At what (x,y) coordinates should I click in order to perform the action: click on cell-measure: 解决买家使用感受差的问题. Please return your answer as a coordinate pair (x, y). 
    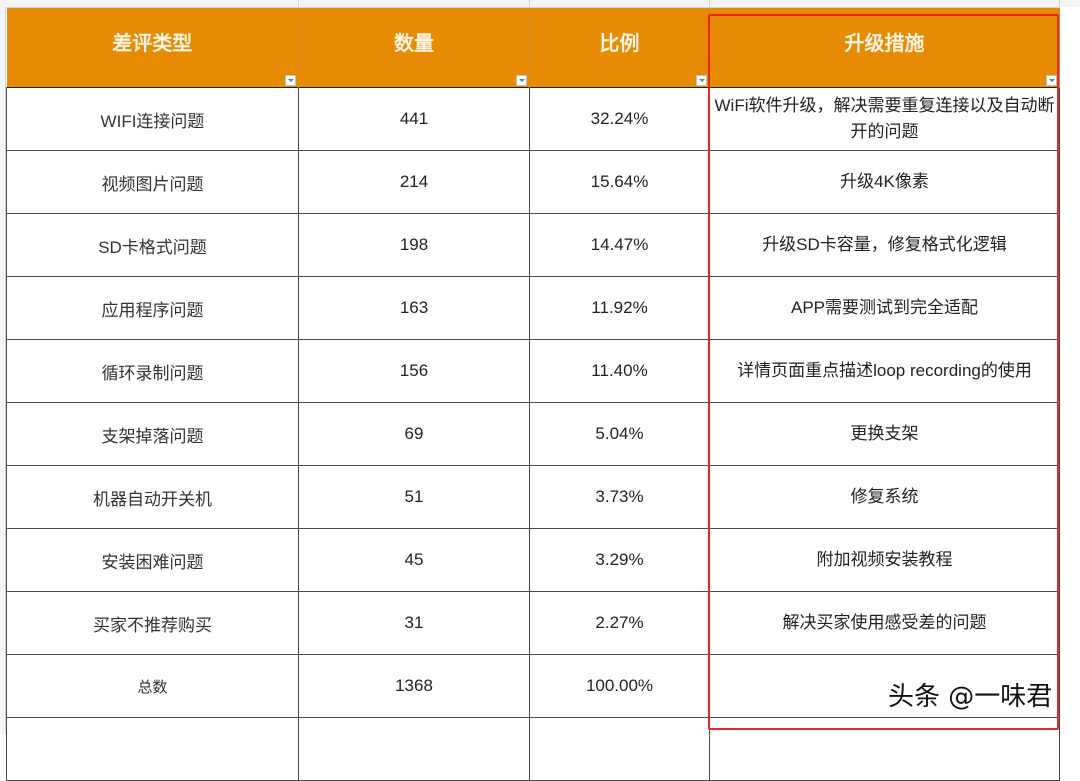
    Looking at the image, I should click on (884, 623).